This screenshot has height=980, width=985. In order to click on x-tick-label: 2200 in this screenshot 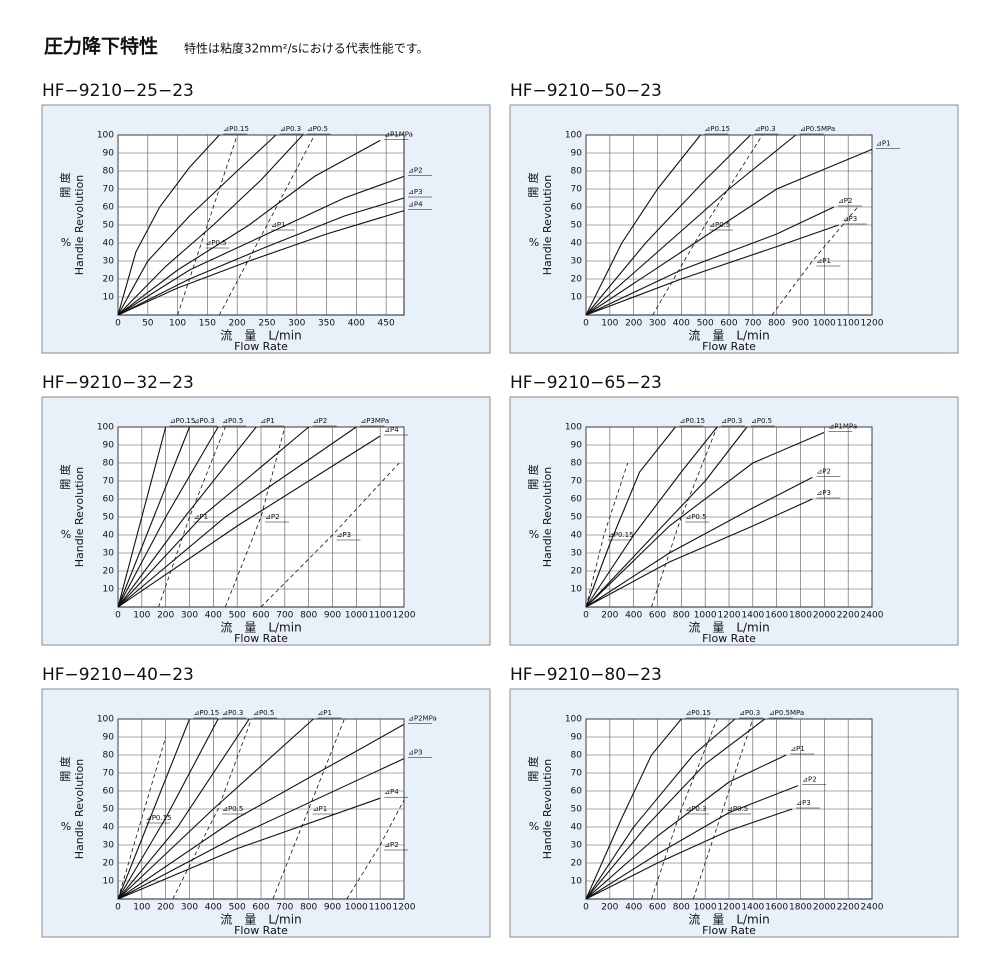, I will do `click(848, 908)`.